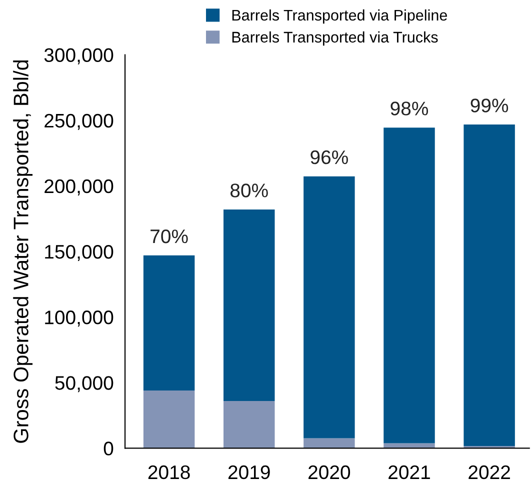 This screenshot has height=498, width=532. What do you see at coordinates (340, 16) in the screenshot?
I see `legend-label: Barrels Transported via Pipeline` at bounding box center [340, 16].